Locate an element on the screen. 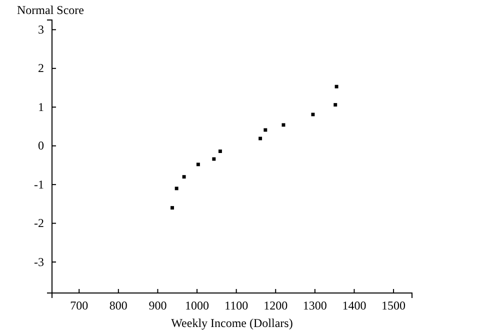  x-tick-label: 900 is located at coordinates (157, 305).